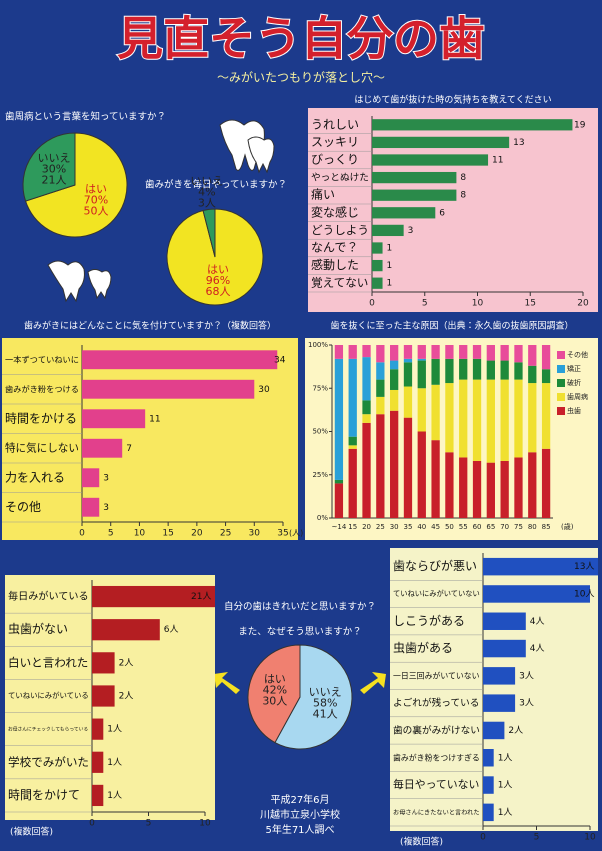 The height and width of the screenshot is (851, 602). Describe the element at coordinates (580, 125) in the screenshot. I see `value-label: 19` at that location.